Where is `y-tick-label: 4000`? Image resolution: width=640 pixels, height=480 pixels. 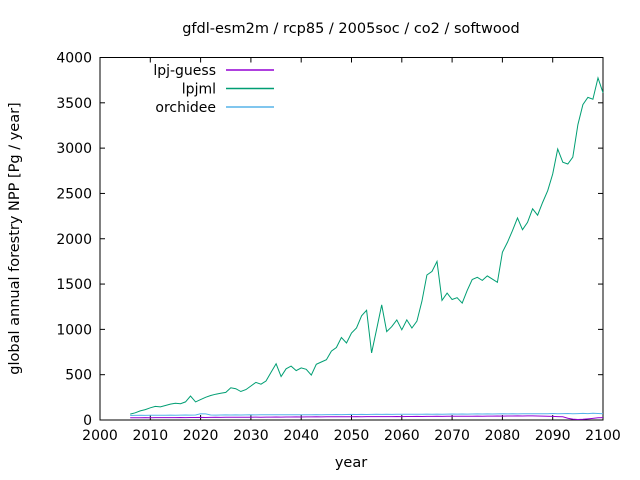
y-tick-label: 4000 is located at coordinates (74, 59).